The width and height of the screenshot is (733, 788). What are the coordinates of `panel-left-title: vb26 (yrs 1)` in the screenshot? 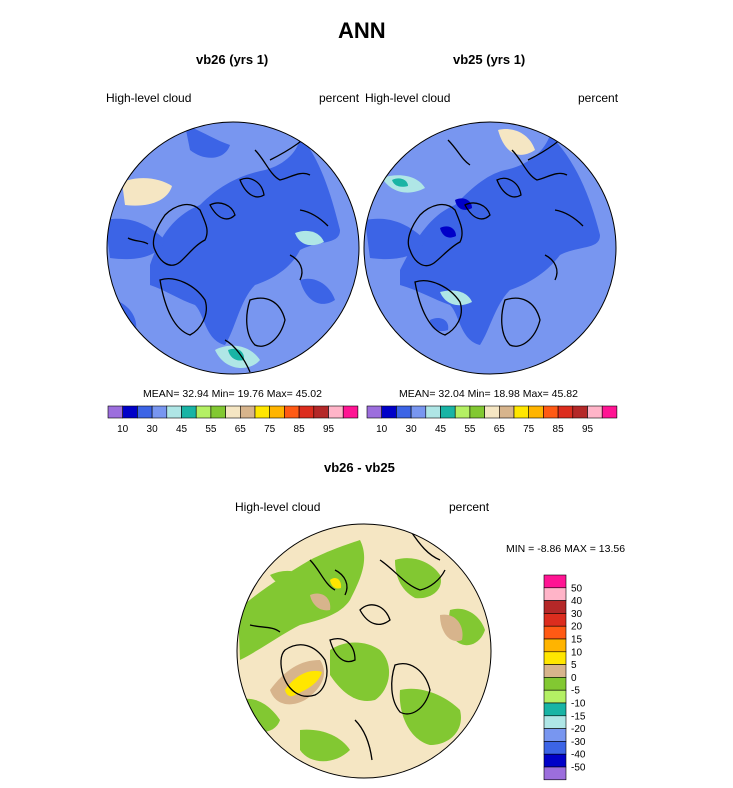 It's located at (232, 59).